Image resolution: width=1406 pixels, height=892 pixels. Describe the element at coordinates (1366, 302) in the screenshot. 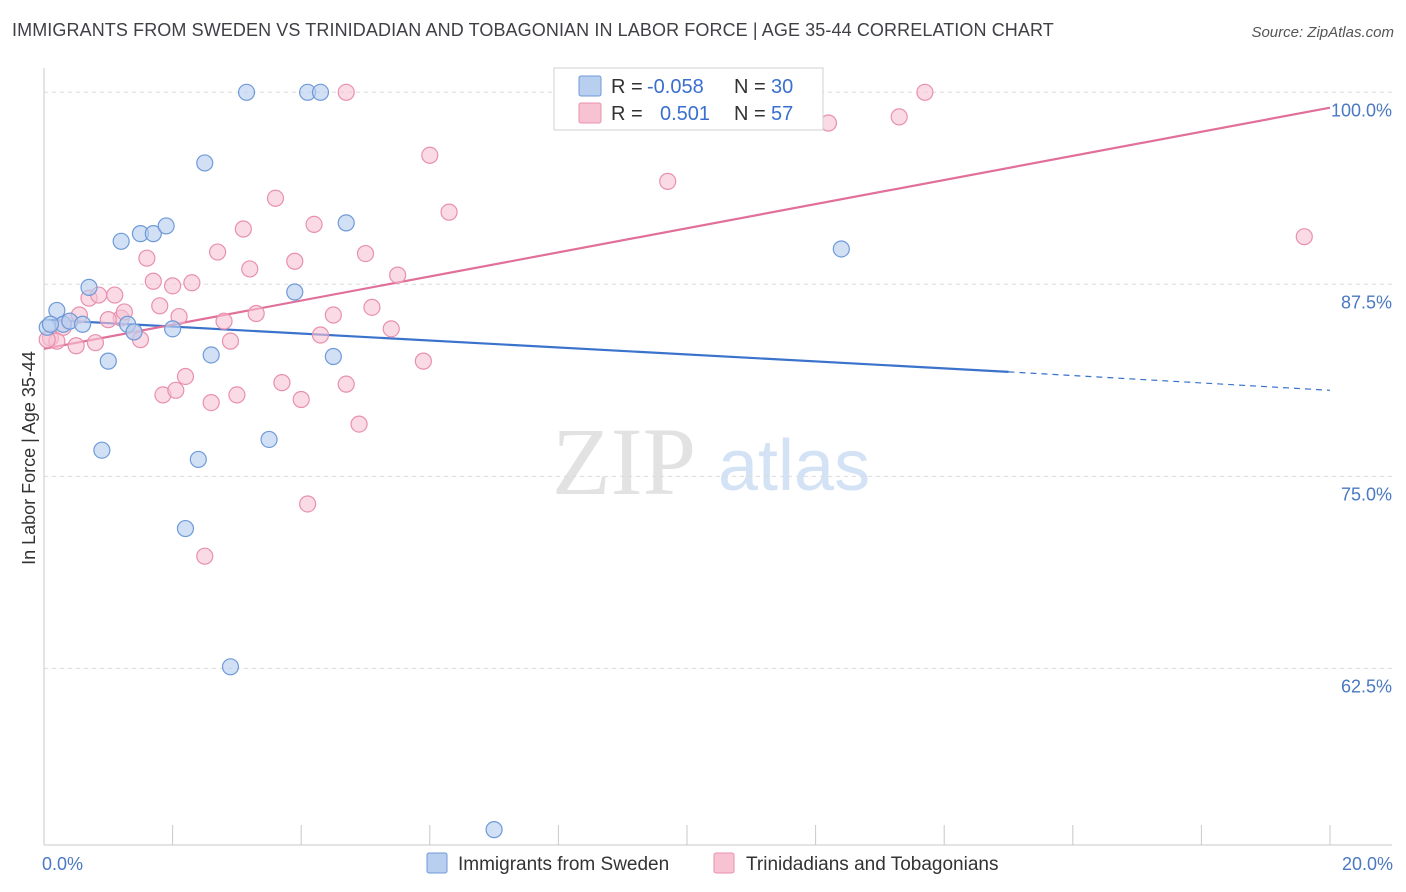

I see `y-tick-label-1: 87.5%` at that location.